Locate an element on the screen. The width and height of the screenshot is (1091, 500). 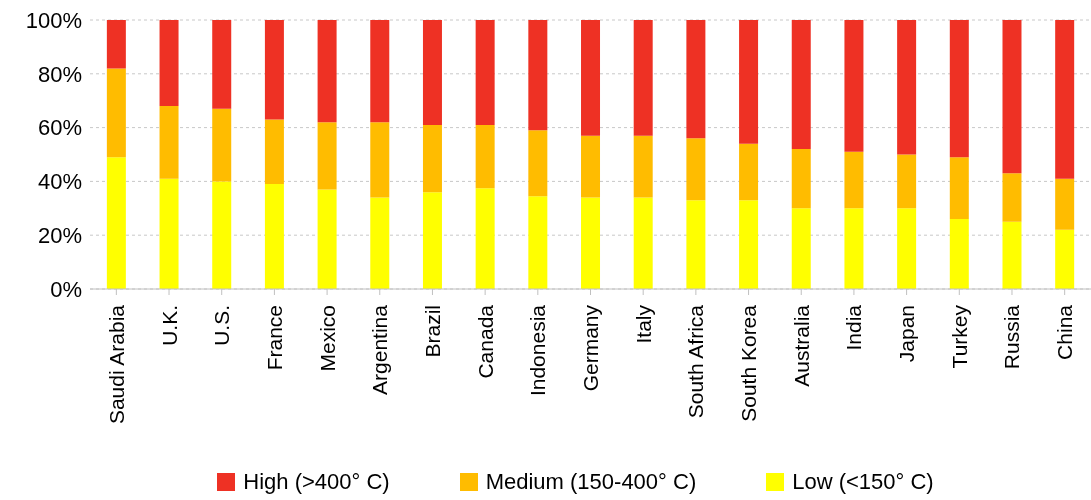
x-tick-label: Saudi Arabia is located at coordinates (116, 364).